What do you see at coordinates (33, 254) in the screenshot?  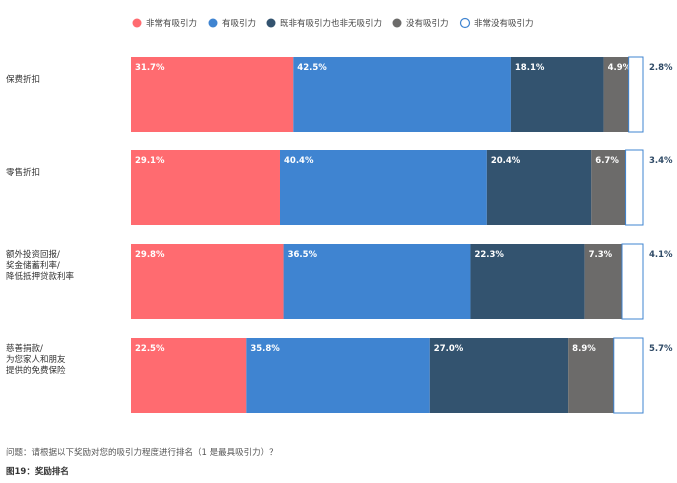 I see `category-label-3-line-1: 额外投资回报/` at bounding box center [33, 254].